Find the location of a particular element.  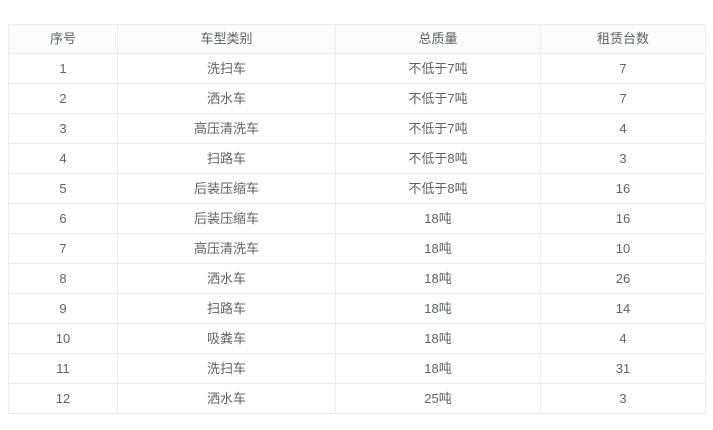

table-cell-quantity: 10 is located at coordinates (623, 248).